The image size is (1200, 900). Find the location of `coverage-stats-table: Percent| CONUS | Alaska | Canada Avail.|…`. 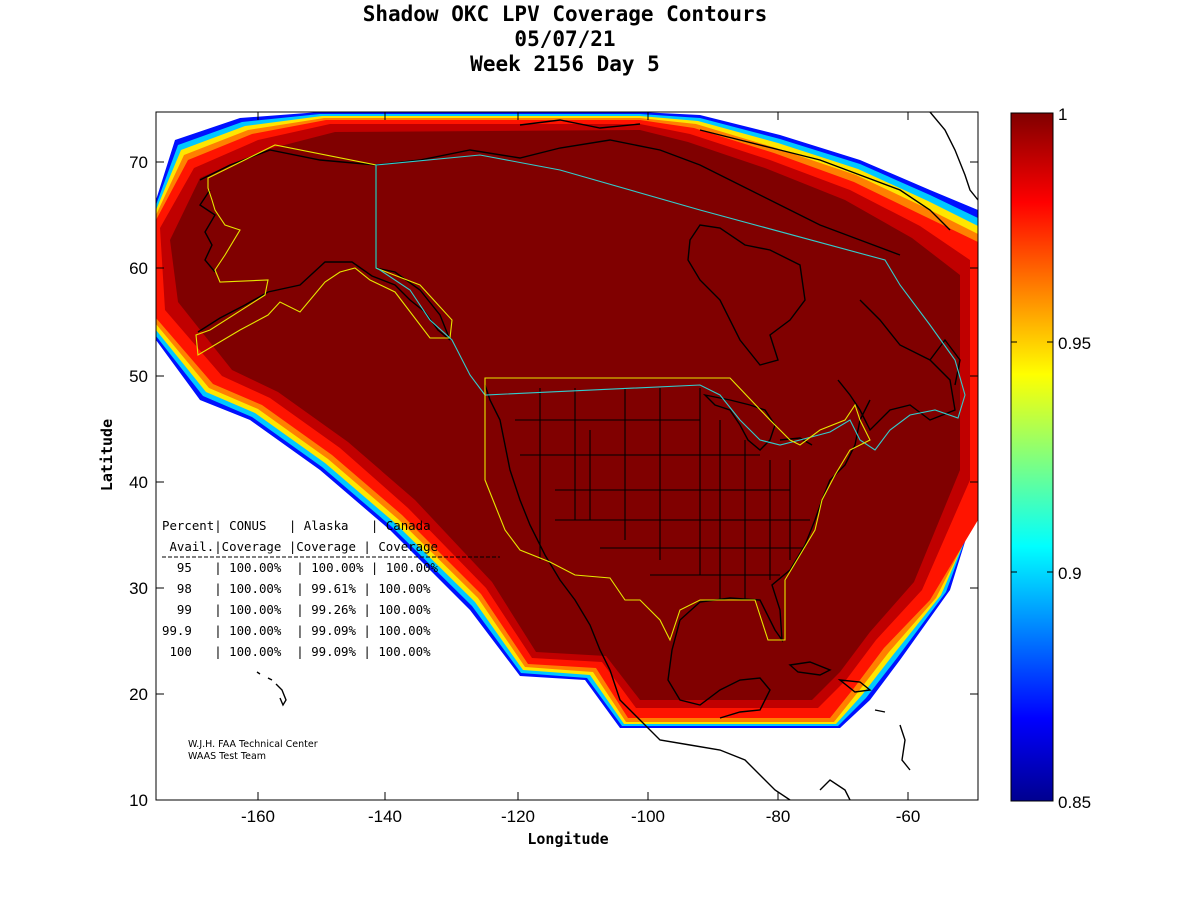

coverage-stats-table: Percent| CONUS | Alaska | Canada Avail.|… is located at coordinates (331, 588).